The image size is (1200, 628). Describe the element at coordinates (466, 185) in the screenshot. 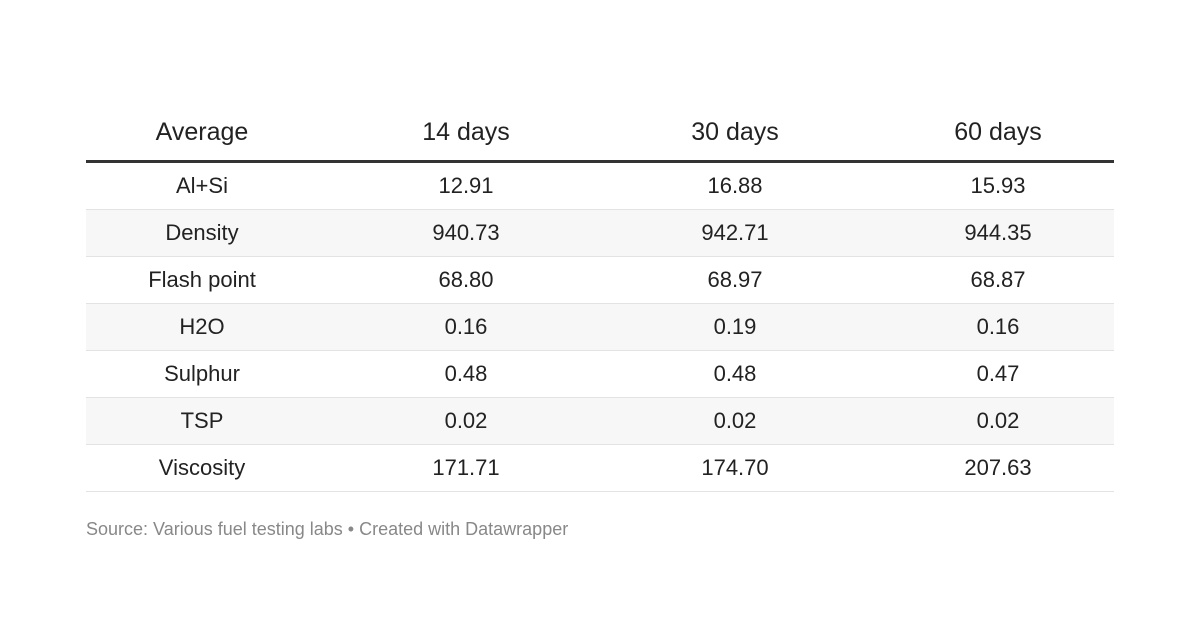

I see `table-cell: 12.91` at that location.